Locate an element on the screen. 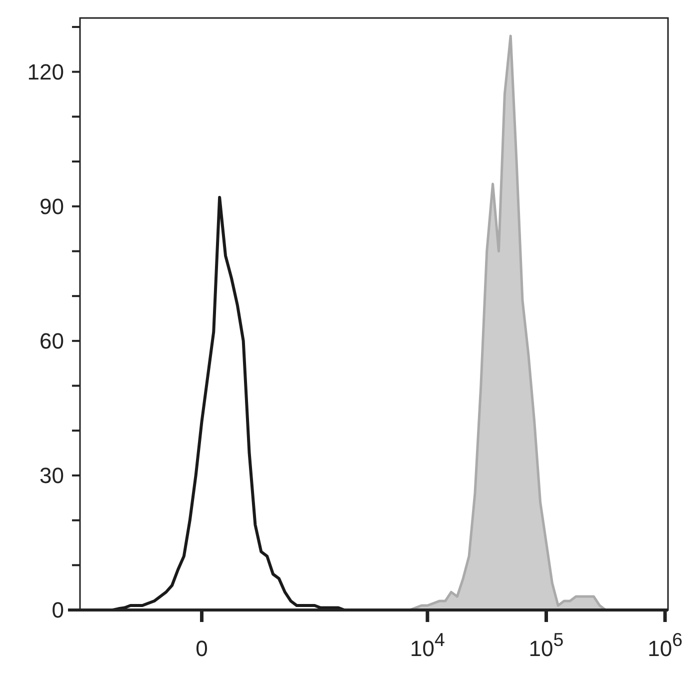  y-tick-label: 60 is located at coordinates (52, 341).